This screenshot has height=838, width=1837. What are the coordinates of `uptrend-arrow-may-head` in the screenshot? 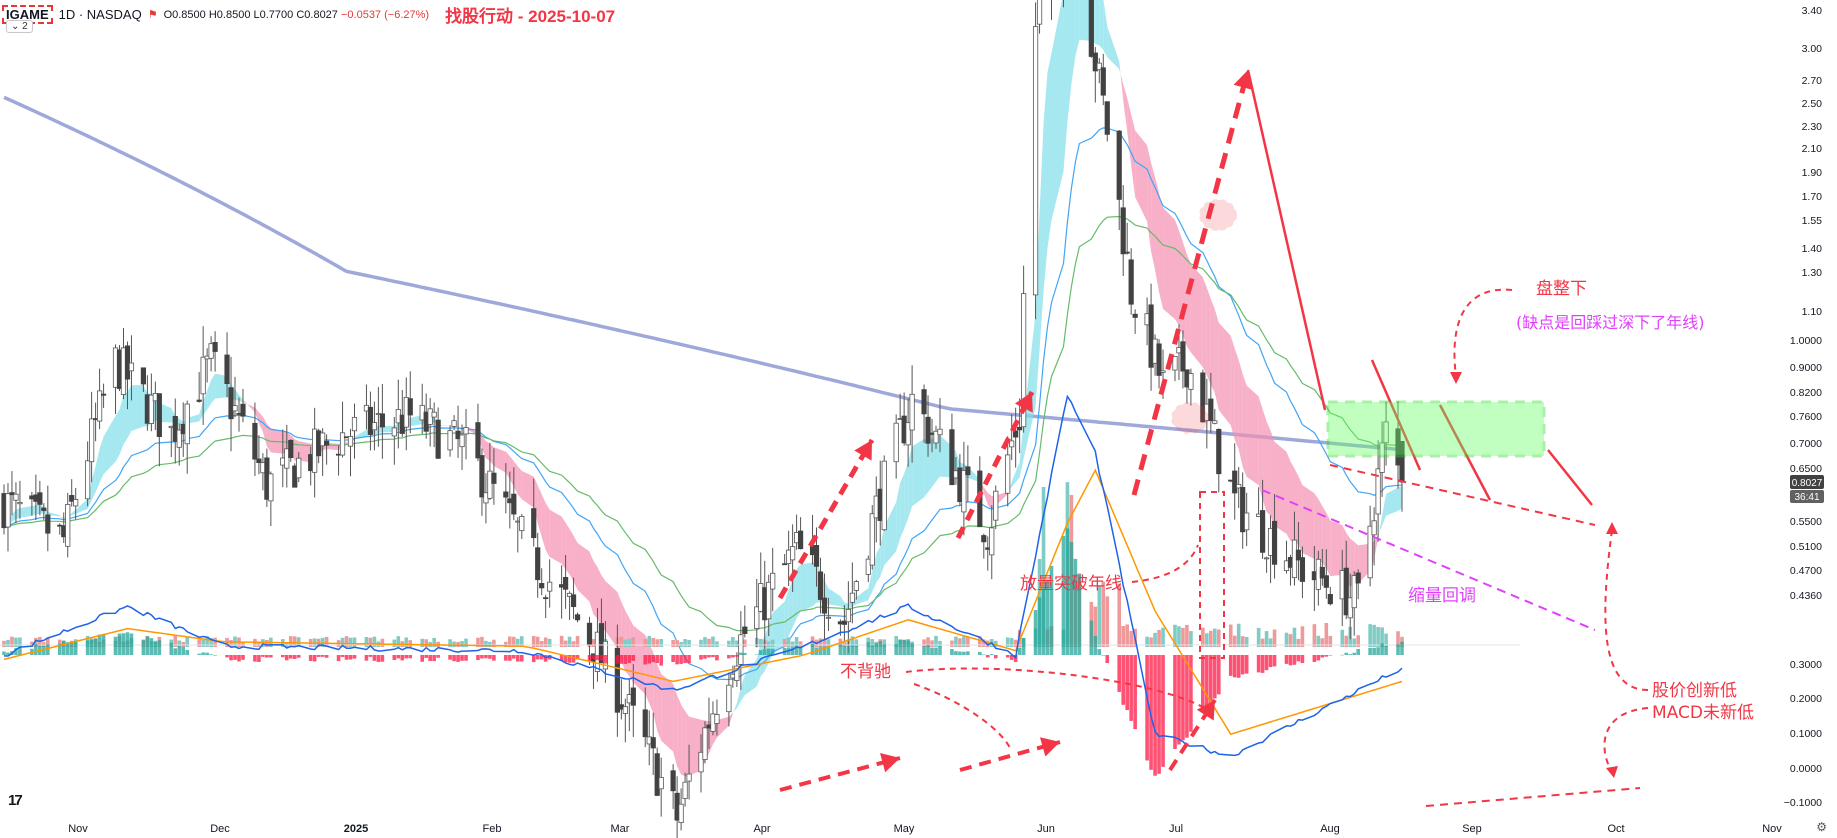 It's located at (1023, 402).